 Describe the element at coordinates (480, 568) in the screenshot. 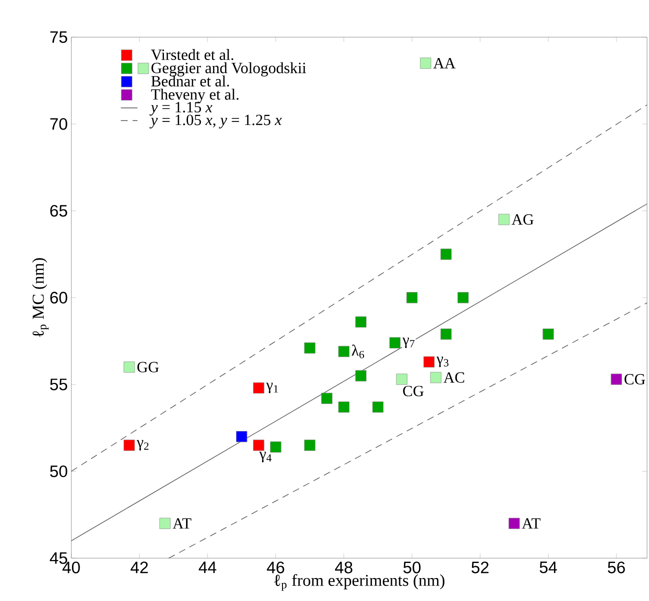

I see `x-tick-label: 52` at that location.